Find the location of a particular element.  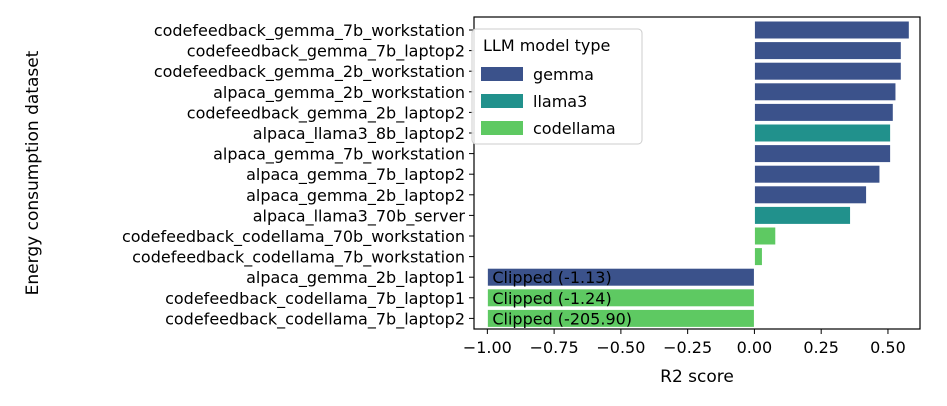

legend: LLM model type gemma llama3 codellama is located at coordinates (557, 86).